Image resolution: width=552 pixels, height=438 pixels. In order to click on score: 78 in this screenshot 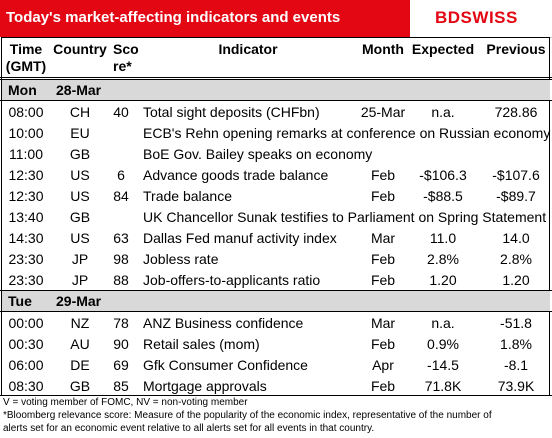, I will do `click(121, 323)`.